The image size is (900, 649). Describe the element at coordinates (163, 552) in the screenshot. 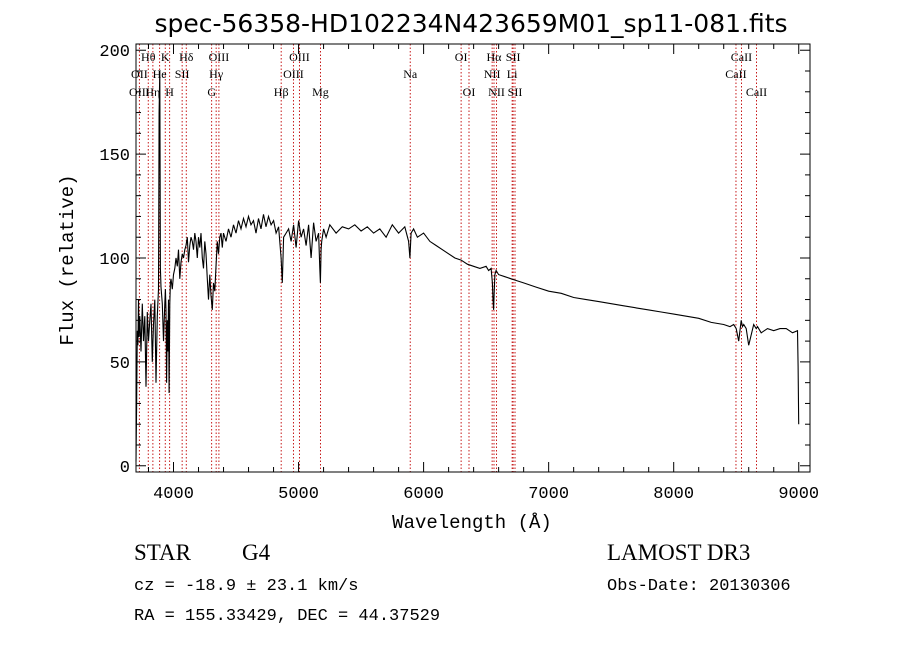

I see `object-class: STAR` at that location.